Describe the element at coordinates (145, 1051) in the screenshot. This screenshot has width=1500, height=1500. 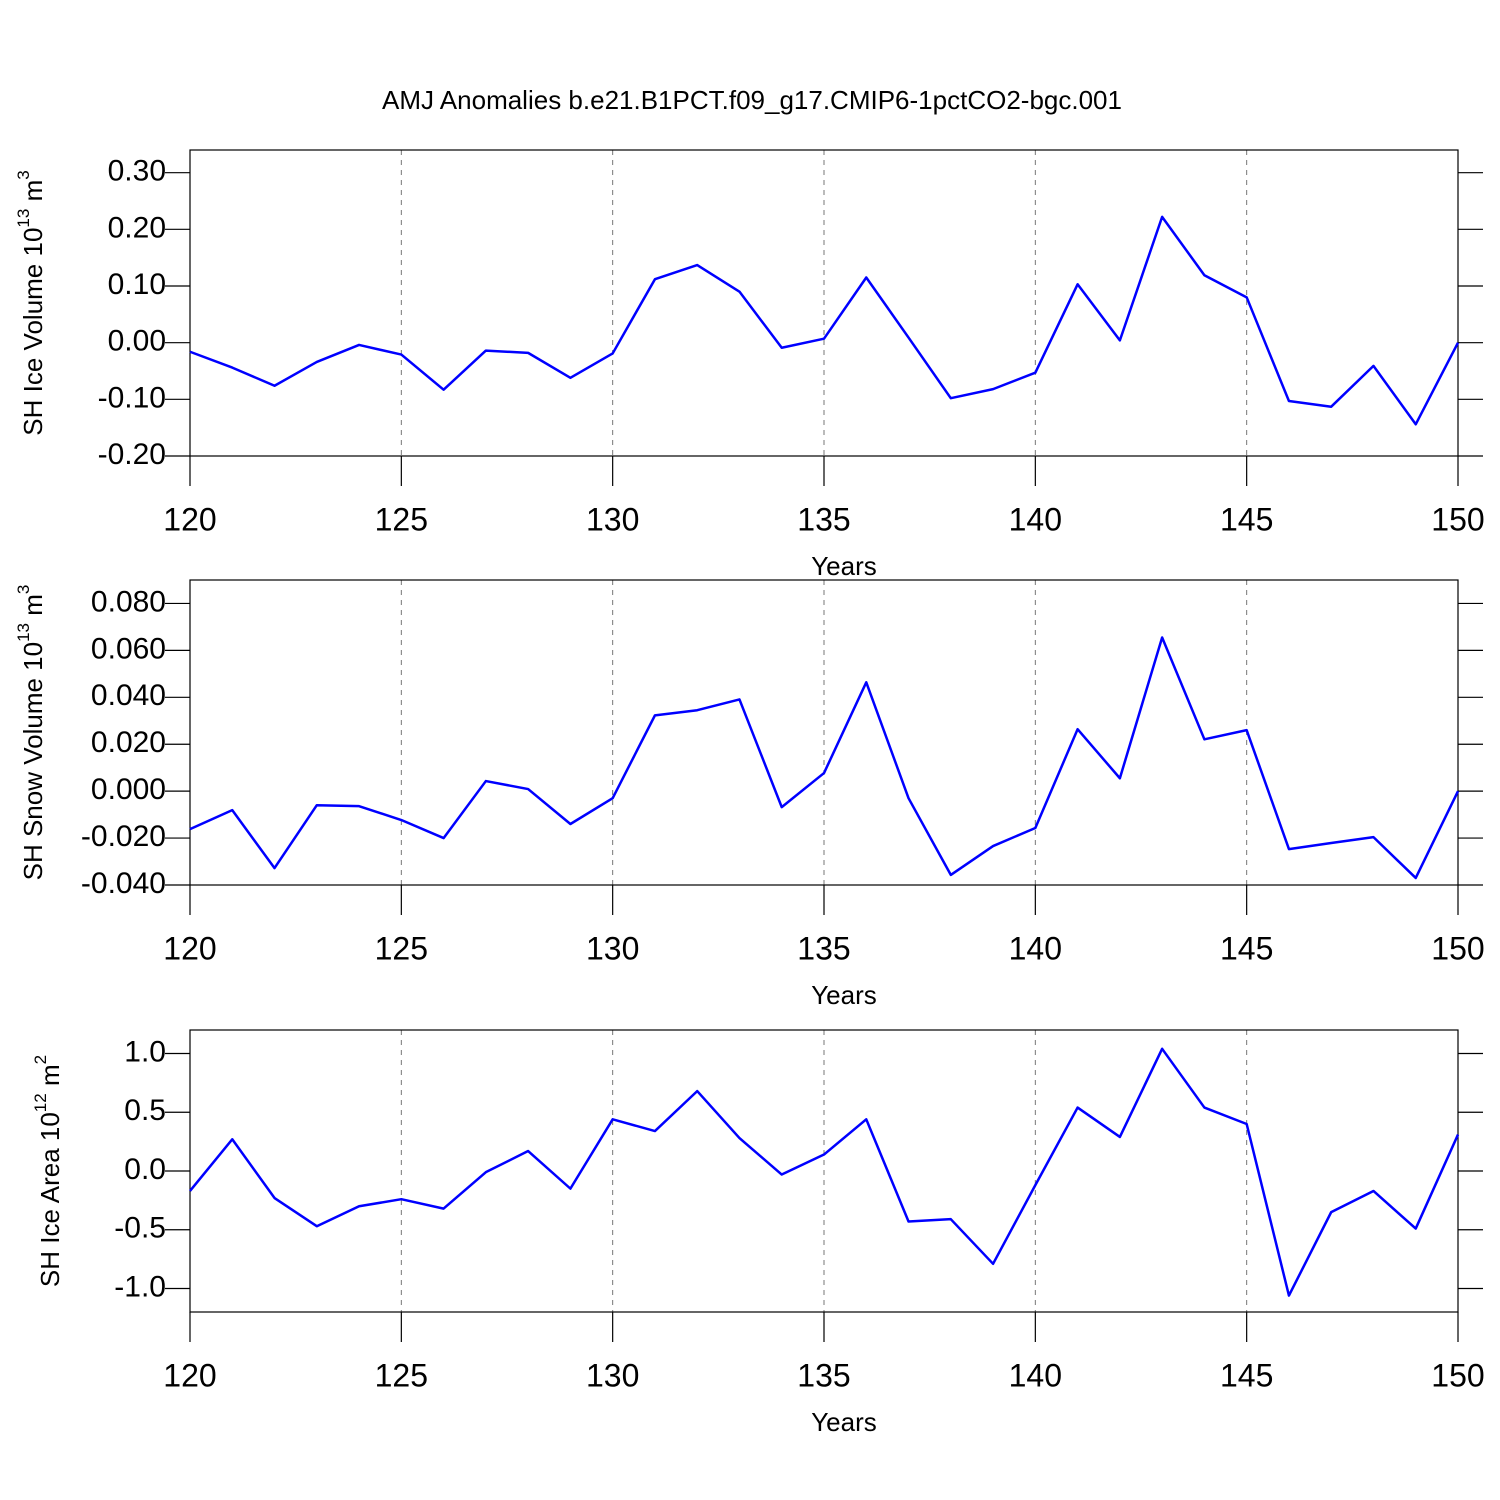
I see `y-tick-label: 1.0` at that location.